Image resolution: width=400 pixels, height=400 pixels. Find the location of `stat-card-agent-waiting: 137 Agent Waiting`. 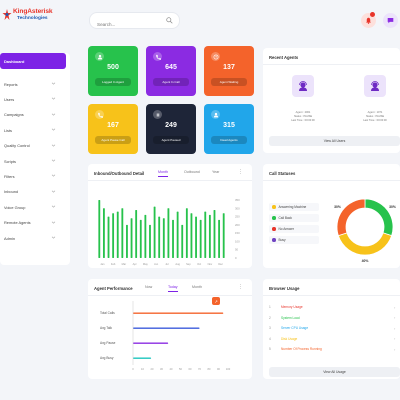

stat-card-agent-waiting: 137 Agent Waiting is located at coordinates (229, 71).